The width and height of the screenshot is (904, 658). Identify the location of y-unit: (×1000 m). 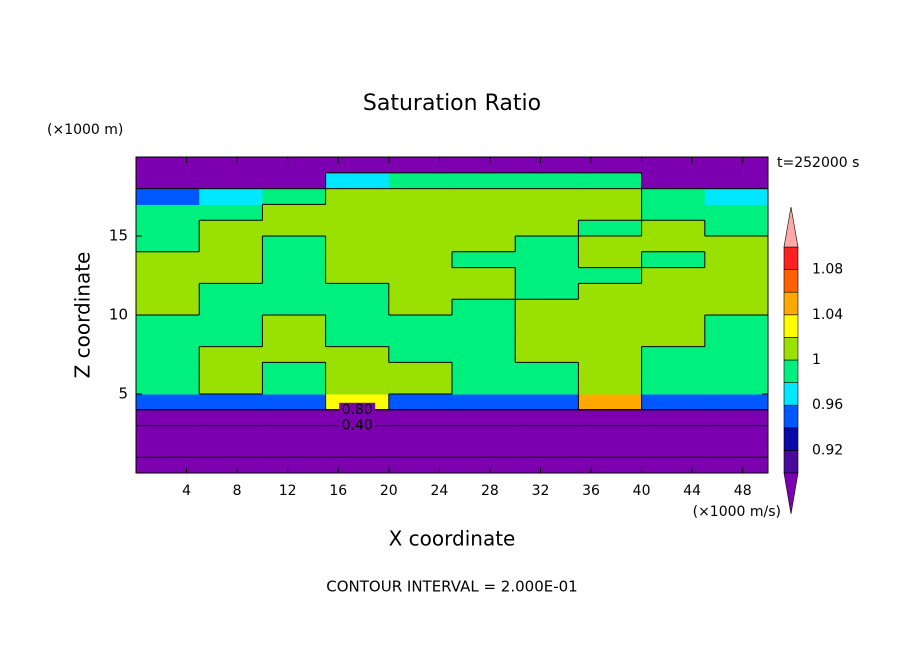
(85, 130).